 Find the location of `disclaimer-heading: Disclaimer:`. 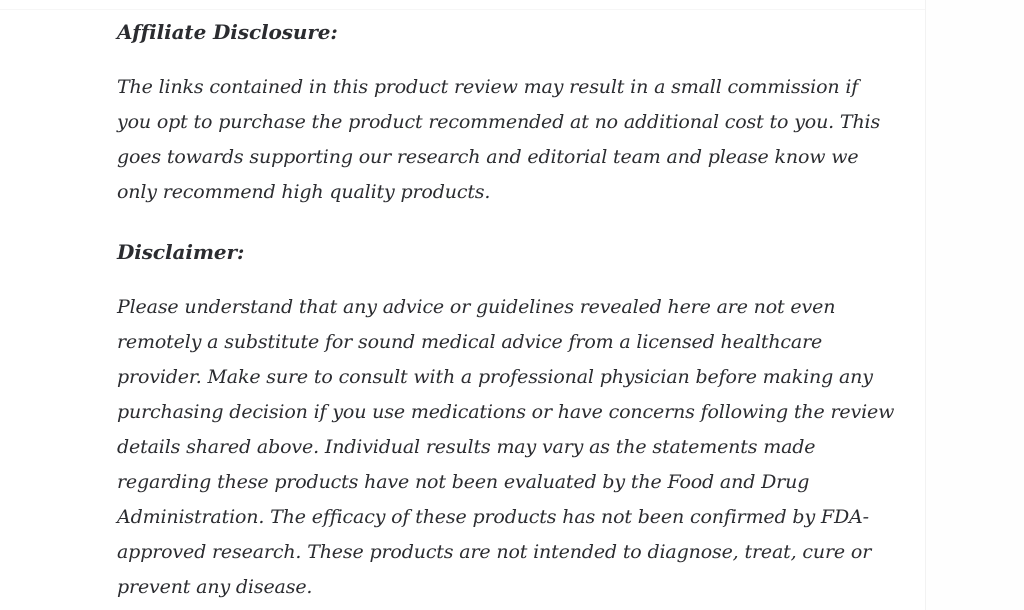

disclaimer-heading: Disclaimer: is located at coordinates (181, 252).